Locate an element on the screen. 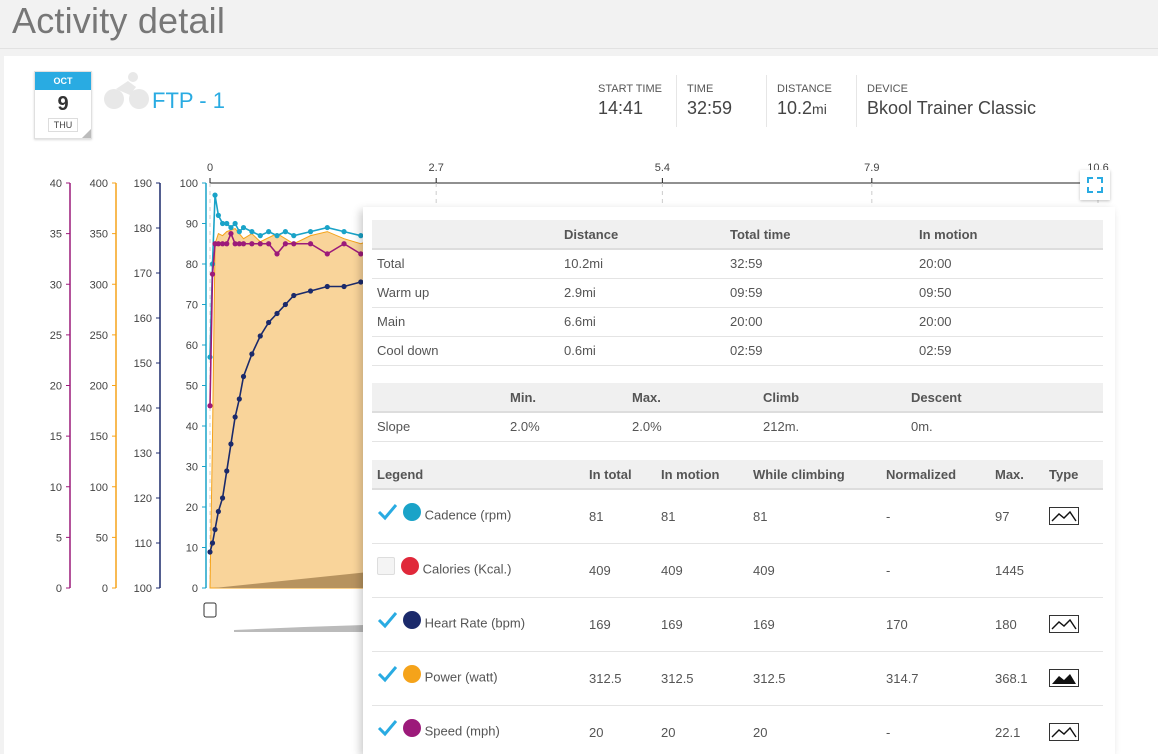 The height and width of the screenshot is (754, 1158). stat-unit: mi is located at coordinates (819, 109).